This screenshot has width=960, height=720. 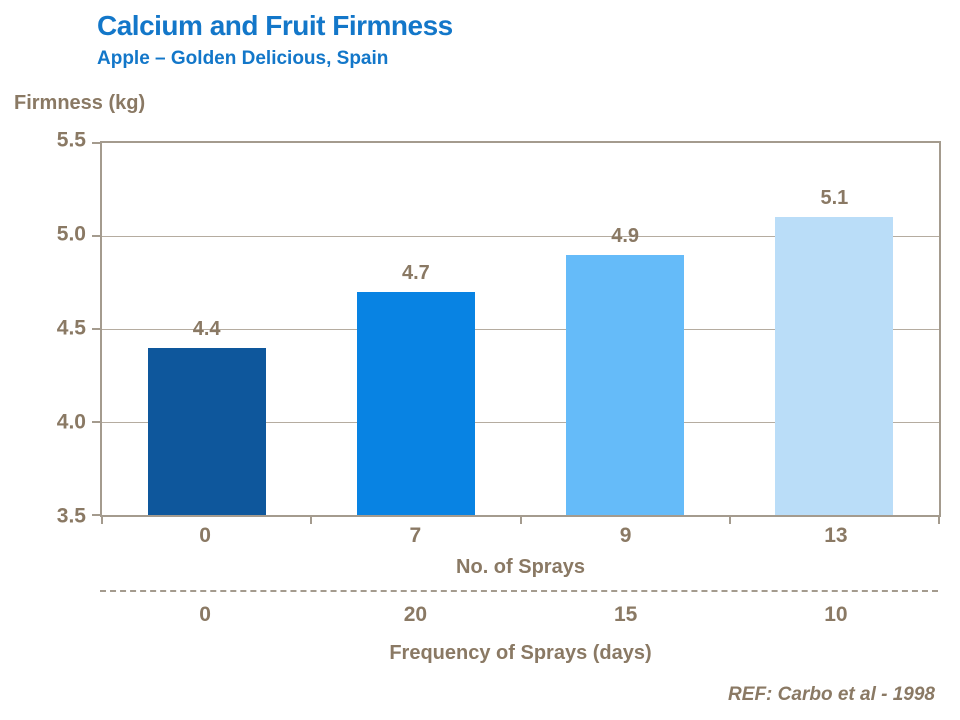 What do you see at coordinates (831, 694) in the screenshot?
I see `reference-text: REF: Carbo et al - 1998` at bounding box center [831, 694].